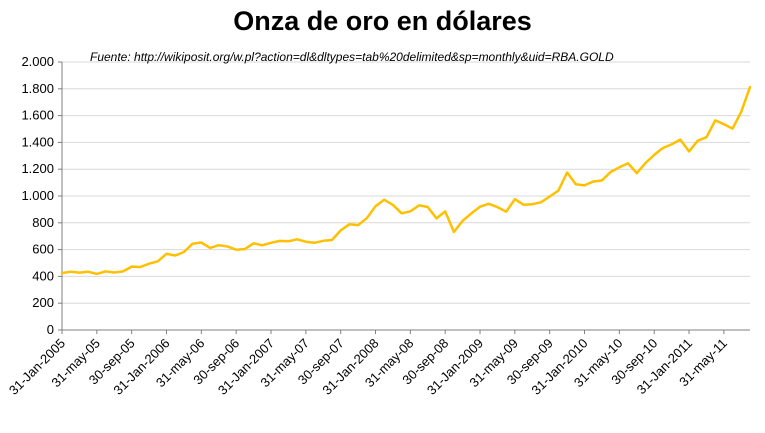 This screenshot has height=433, width=765. What do you see at coordinates (43, 222) in the screenshot?
I see `y-tick-label: 800` at bounding box center [43, 222].